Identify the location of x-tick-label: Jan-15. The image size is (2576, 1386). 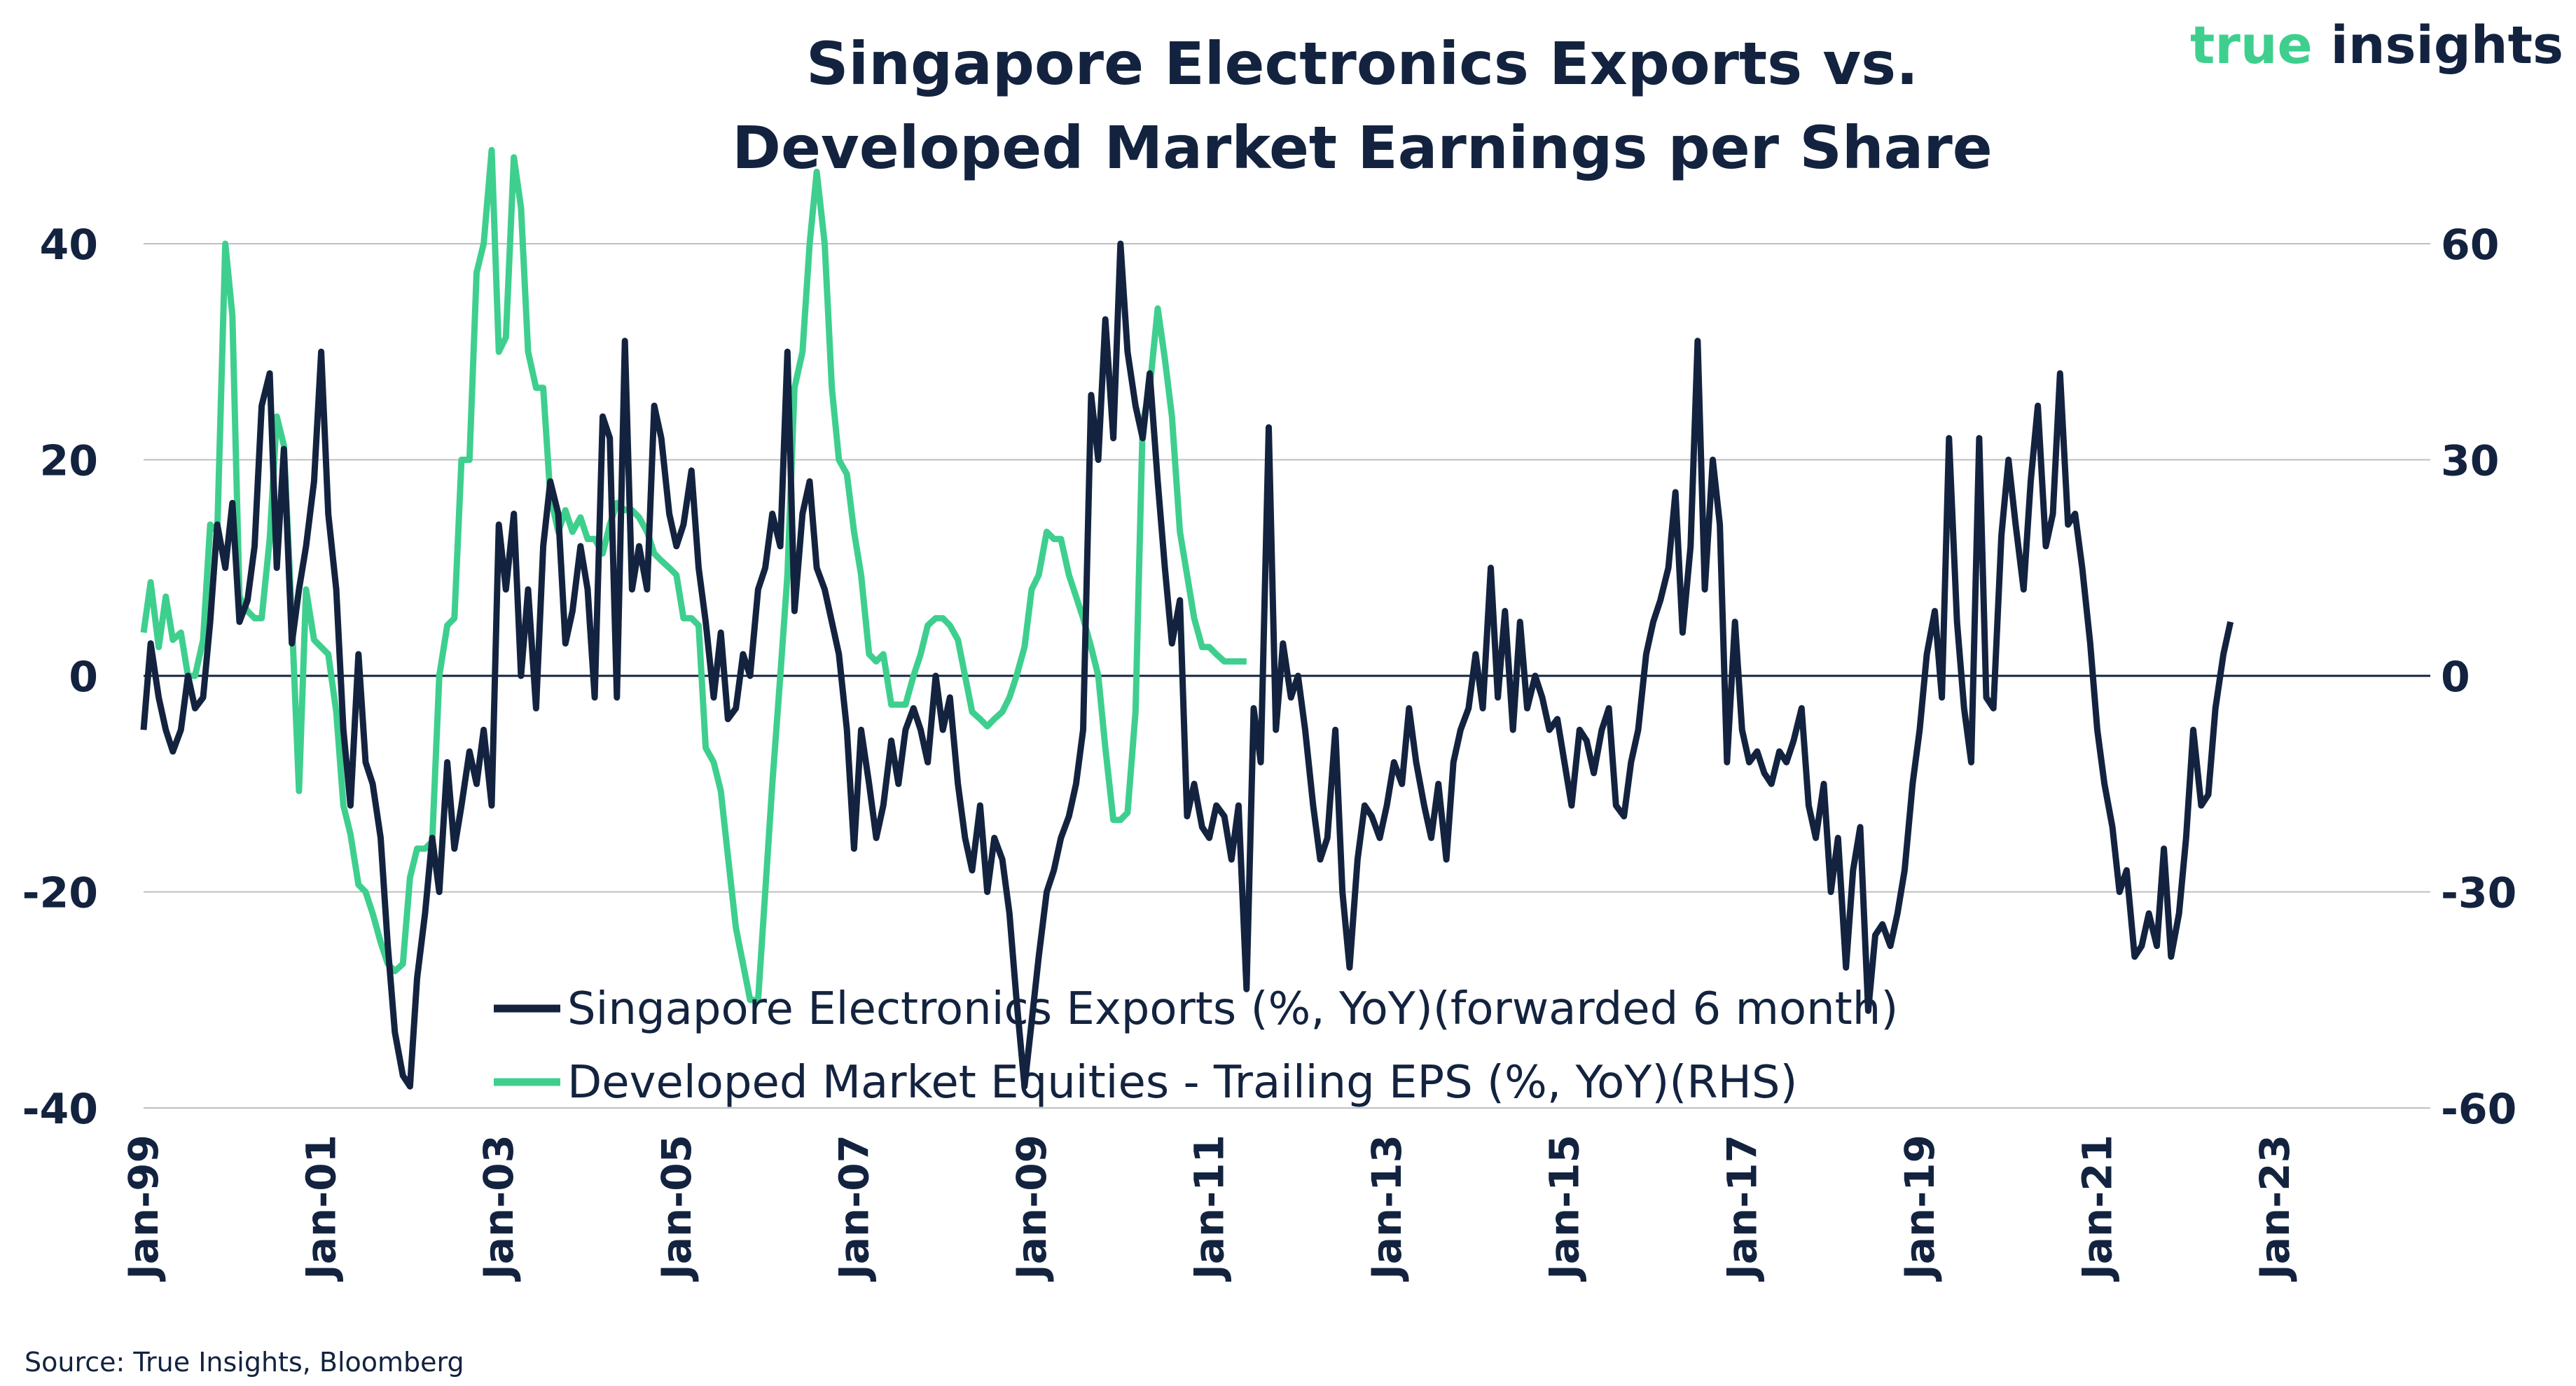
(1564, 1208).